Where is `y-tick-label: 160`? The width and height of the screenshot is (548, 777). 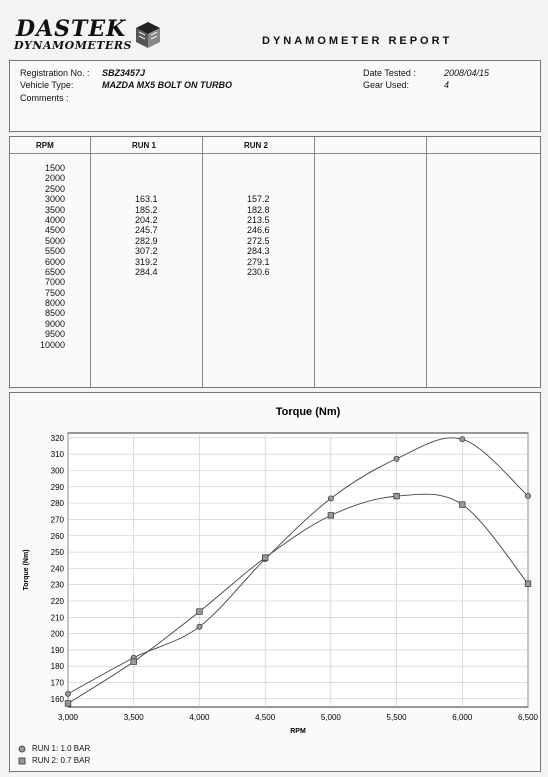
y-tick-label: 160 is located at coordinates (58, 699).